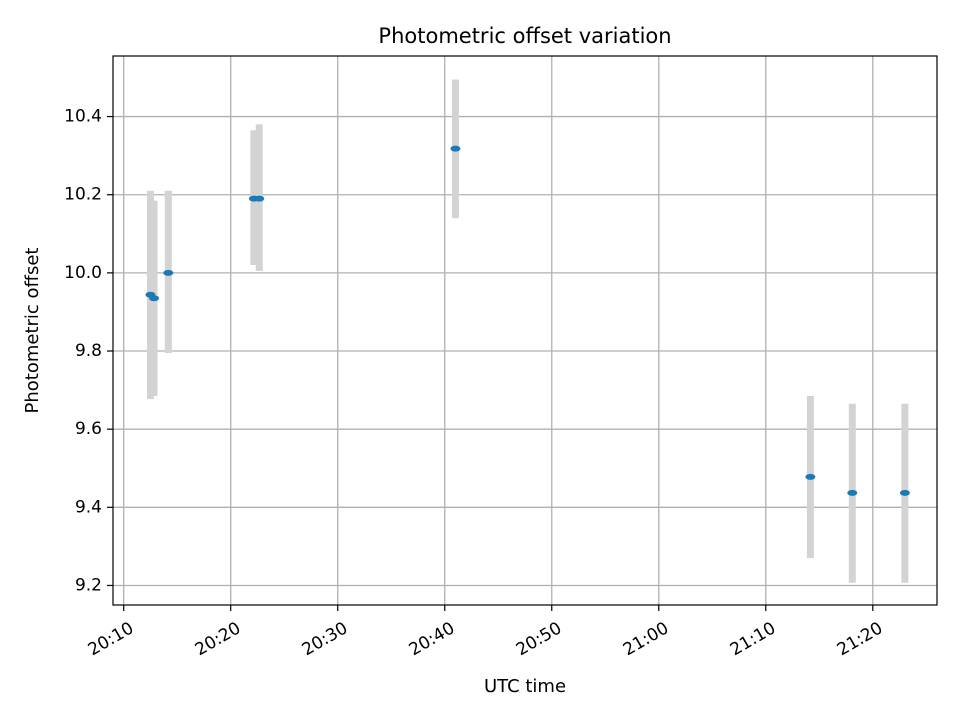  Describe the element at coordinates (88, 507) in the screenshot. I see `y-tick-label: 9.4` at that location.